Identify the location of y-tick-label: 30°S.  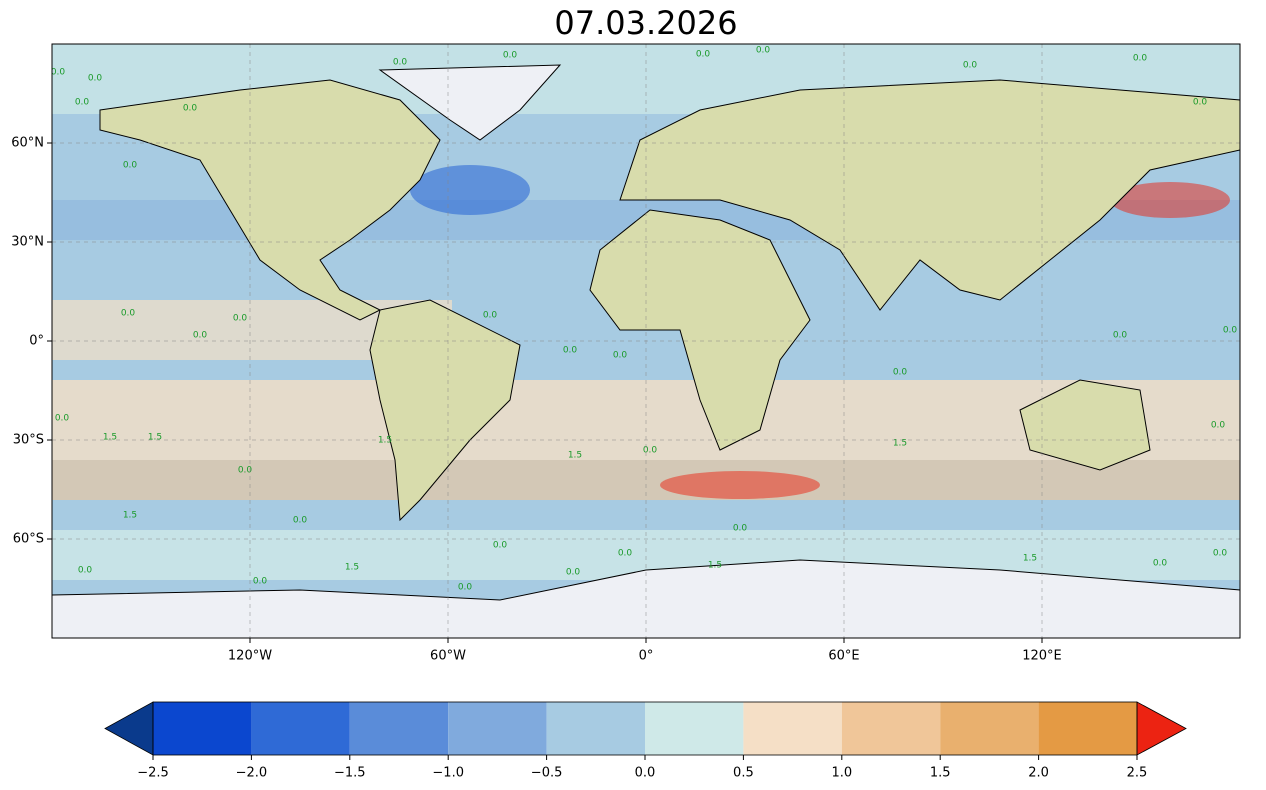
(28, 440).